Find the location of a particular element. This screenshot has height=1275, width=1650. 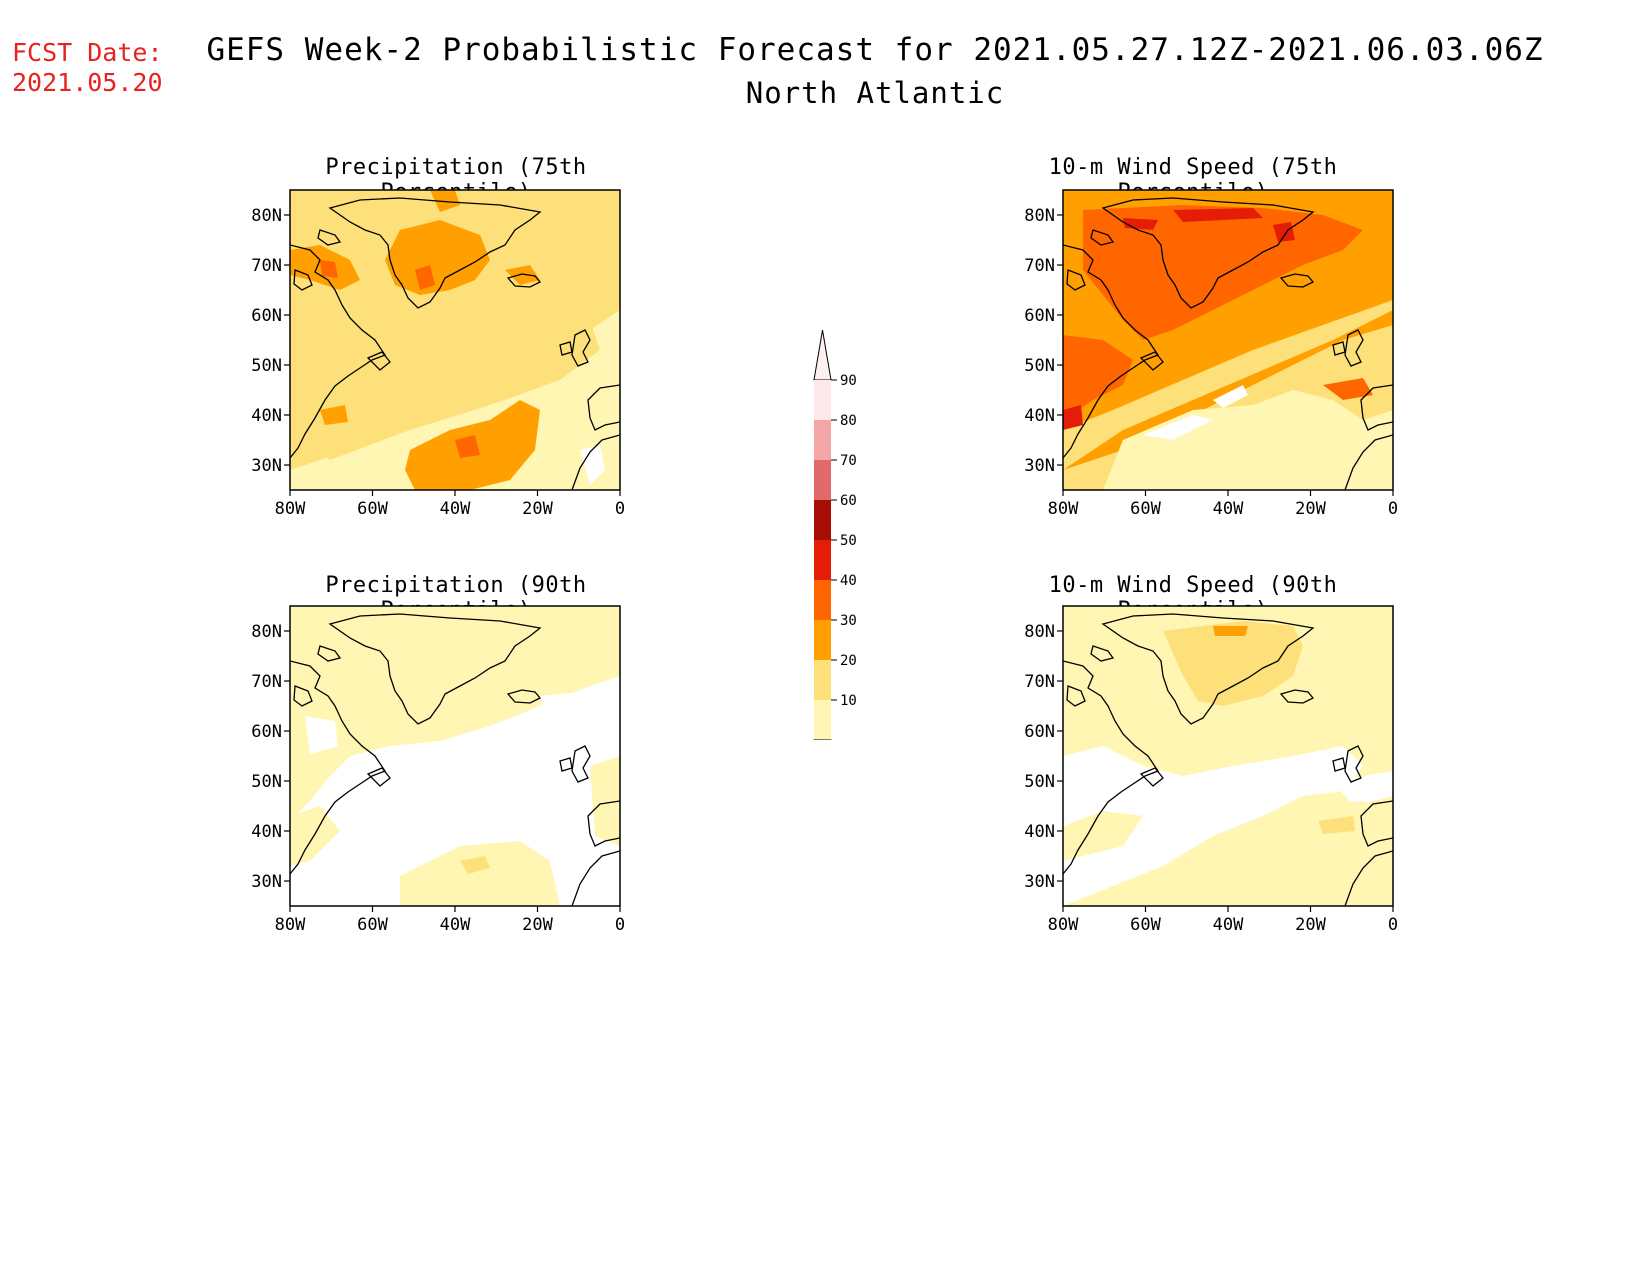

colorbar-svg: 90 80 70 60 50 40 30 20 10 is located at coordinates (835, 560).